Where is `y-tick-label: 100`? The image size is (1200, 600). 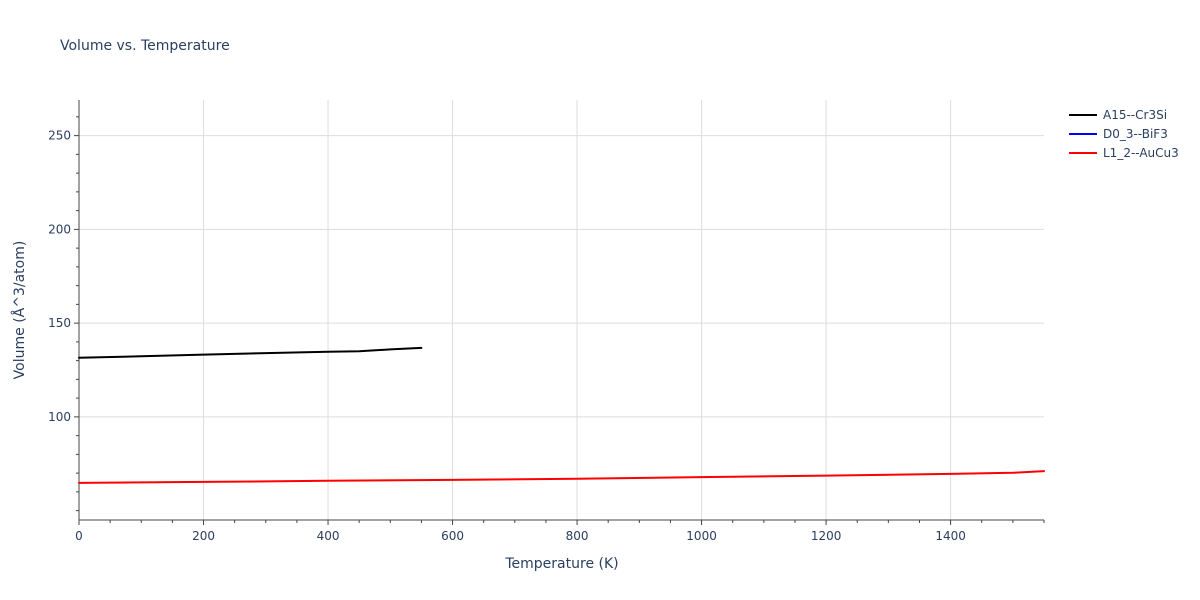 y-tick-label: 100 is located at coordinates (59, 417).